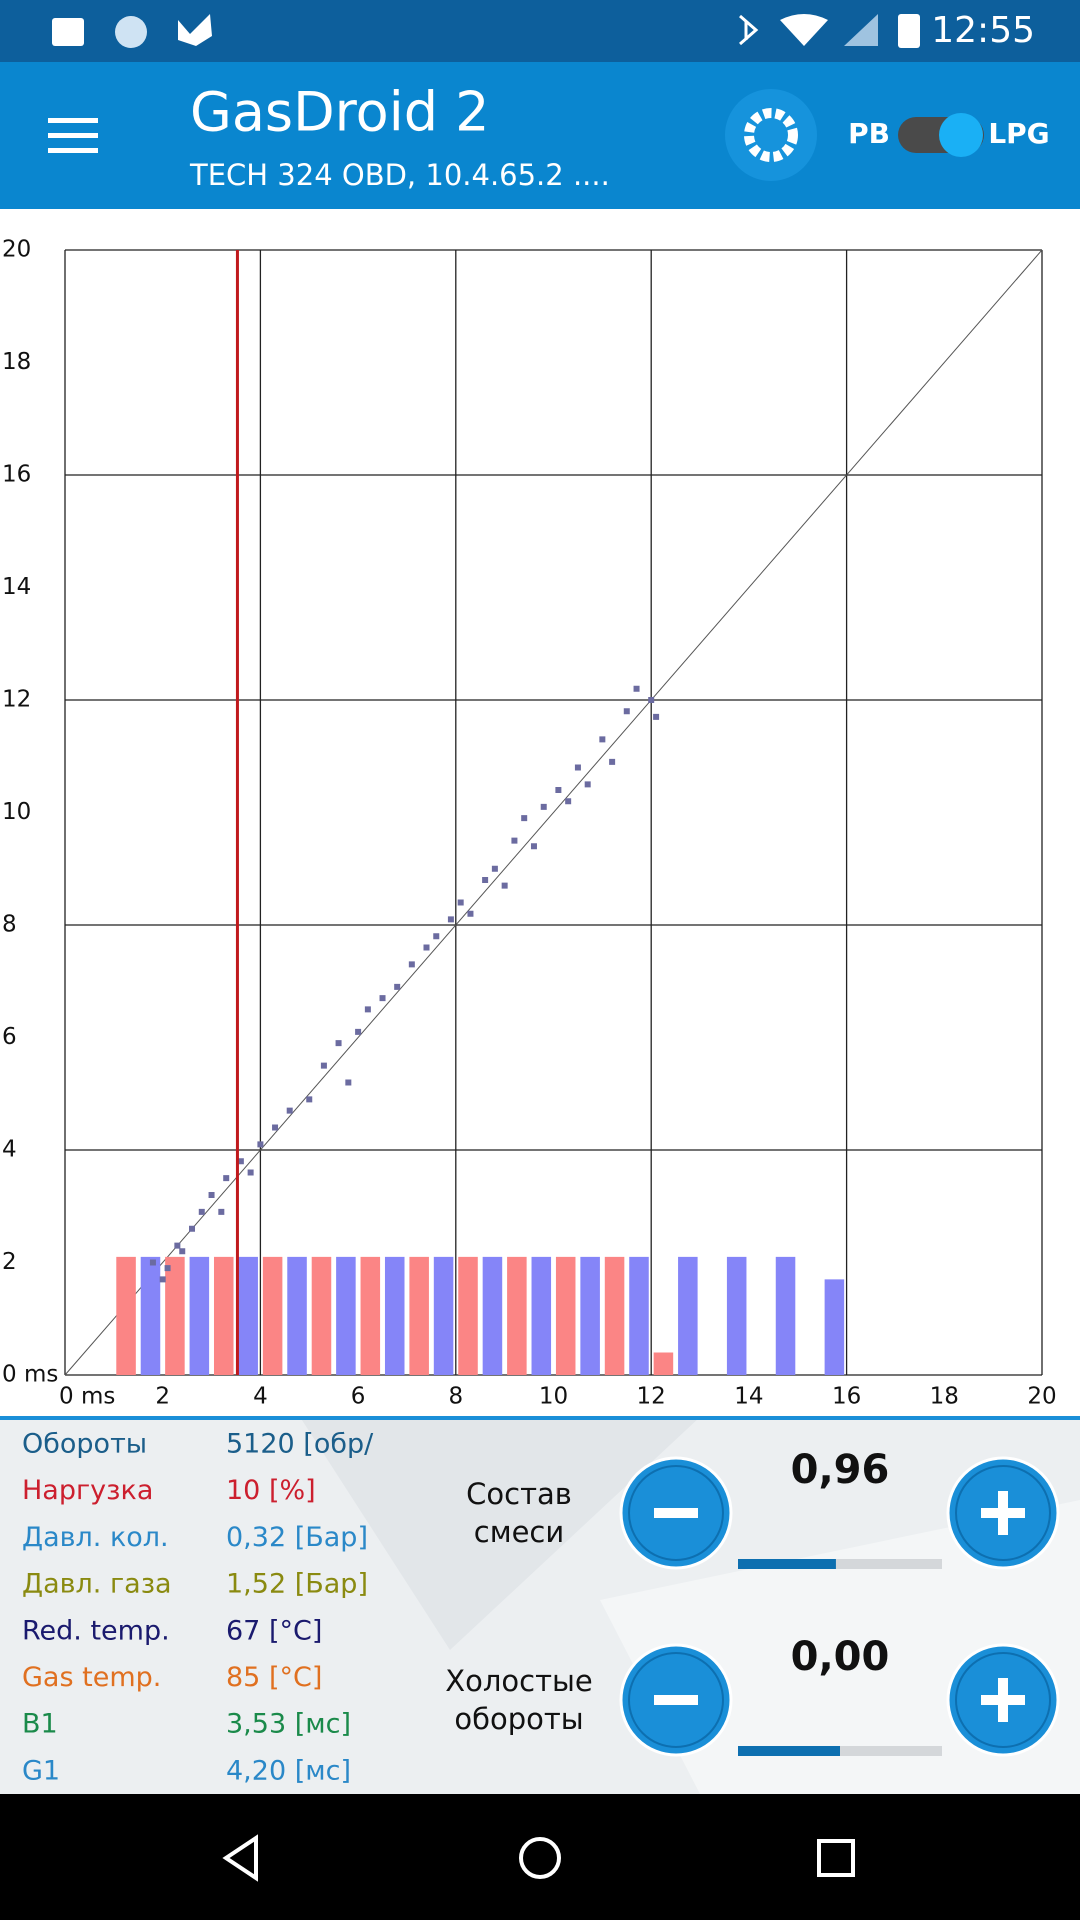 This screenshot has width=1080, height=1920. What do you see at coordinates (840, 1564) in the screenshot?
I see `slider-track` at bounding box center [840, 1564].